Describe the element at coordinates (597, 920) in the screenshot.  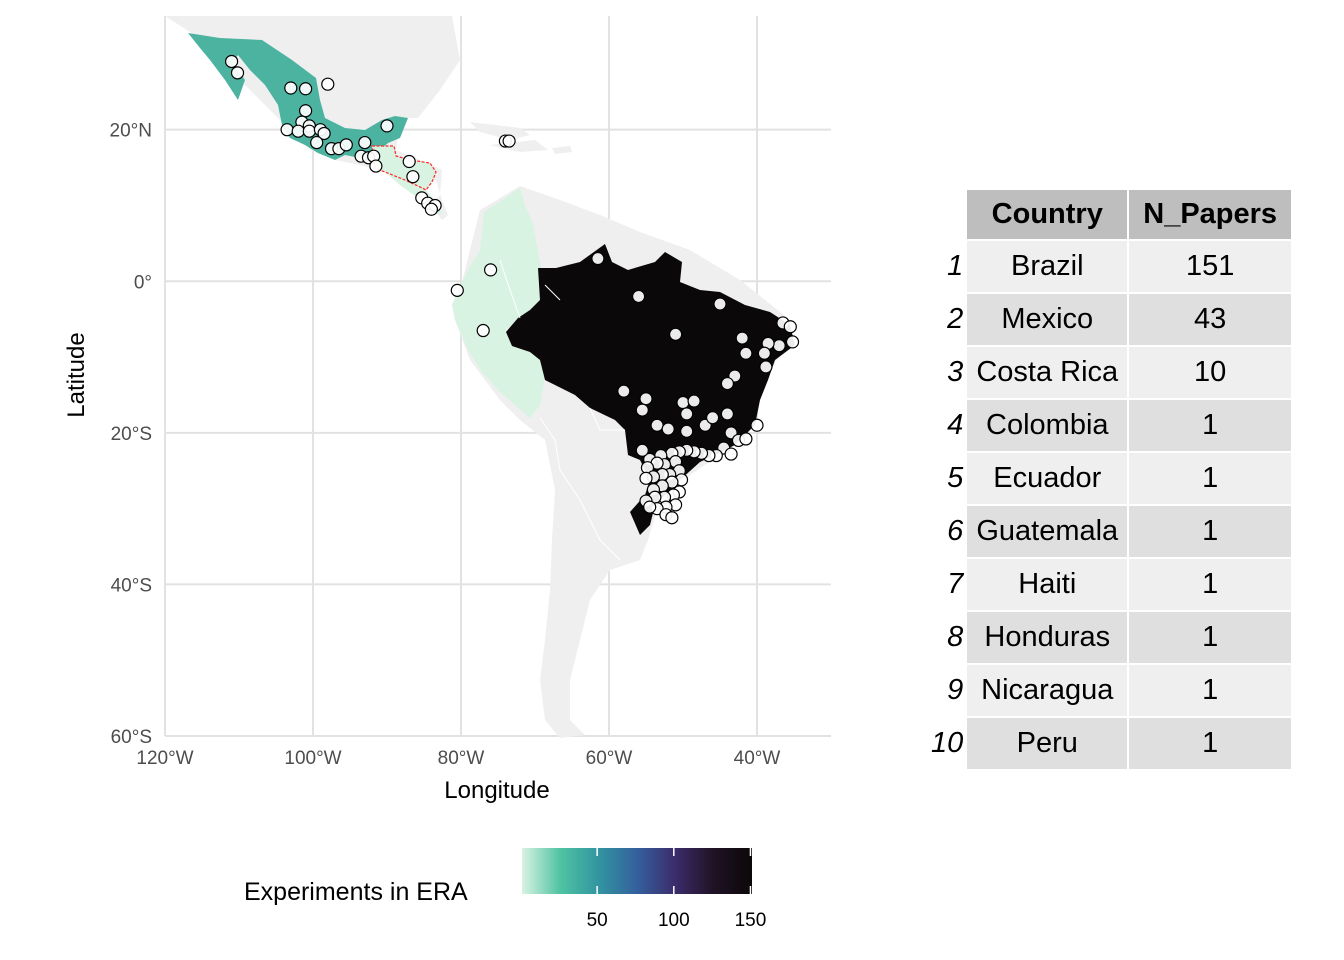
I see `legend-tick-label: 50` at that location.